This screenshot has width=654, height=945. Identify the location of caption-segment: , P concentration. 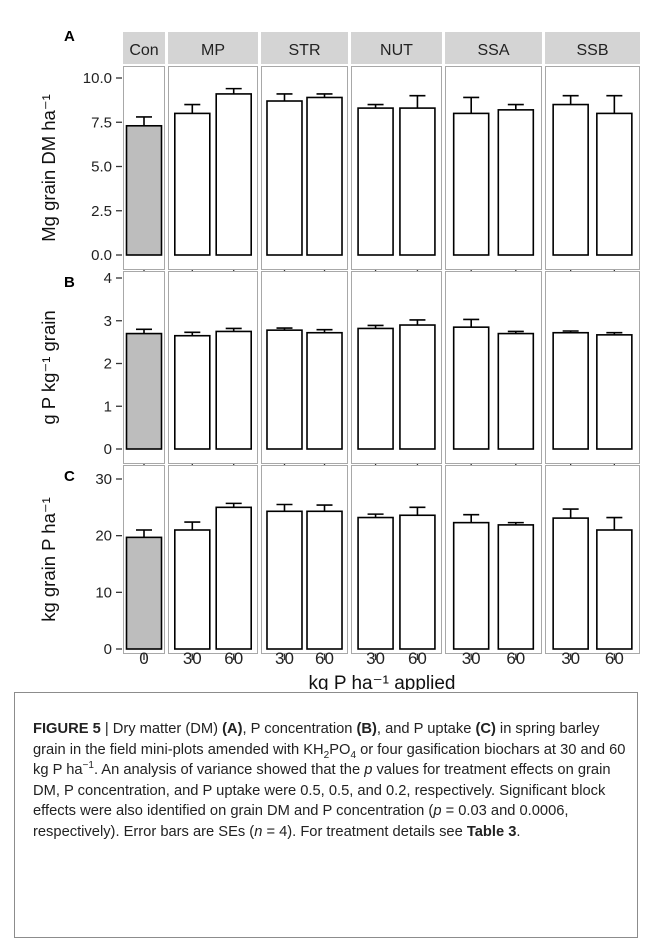
(299, 729).